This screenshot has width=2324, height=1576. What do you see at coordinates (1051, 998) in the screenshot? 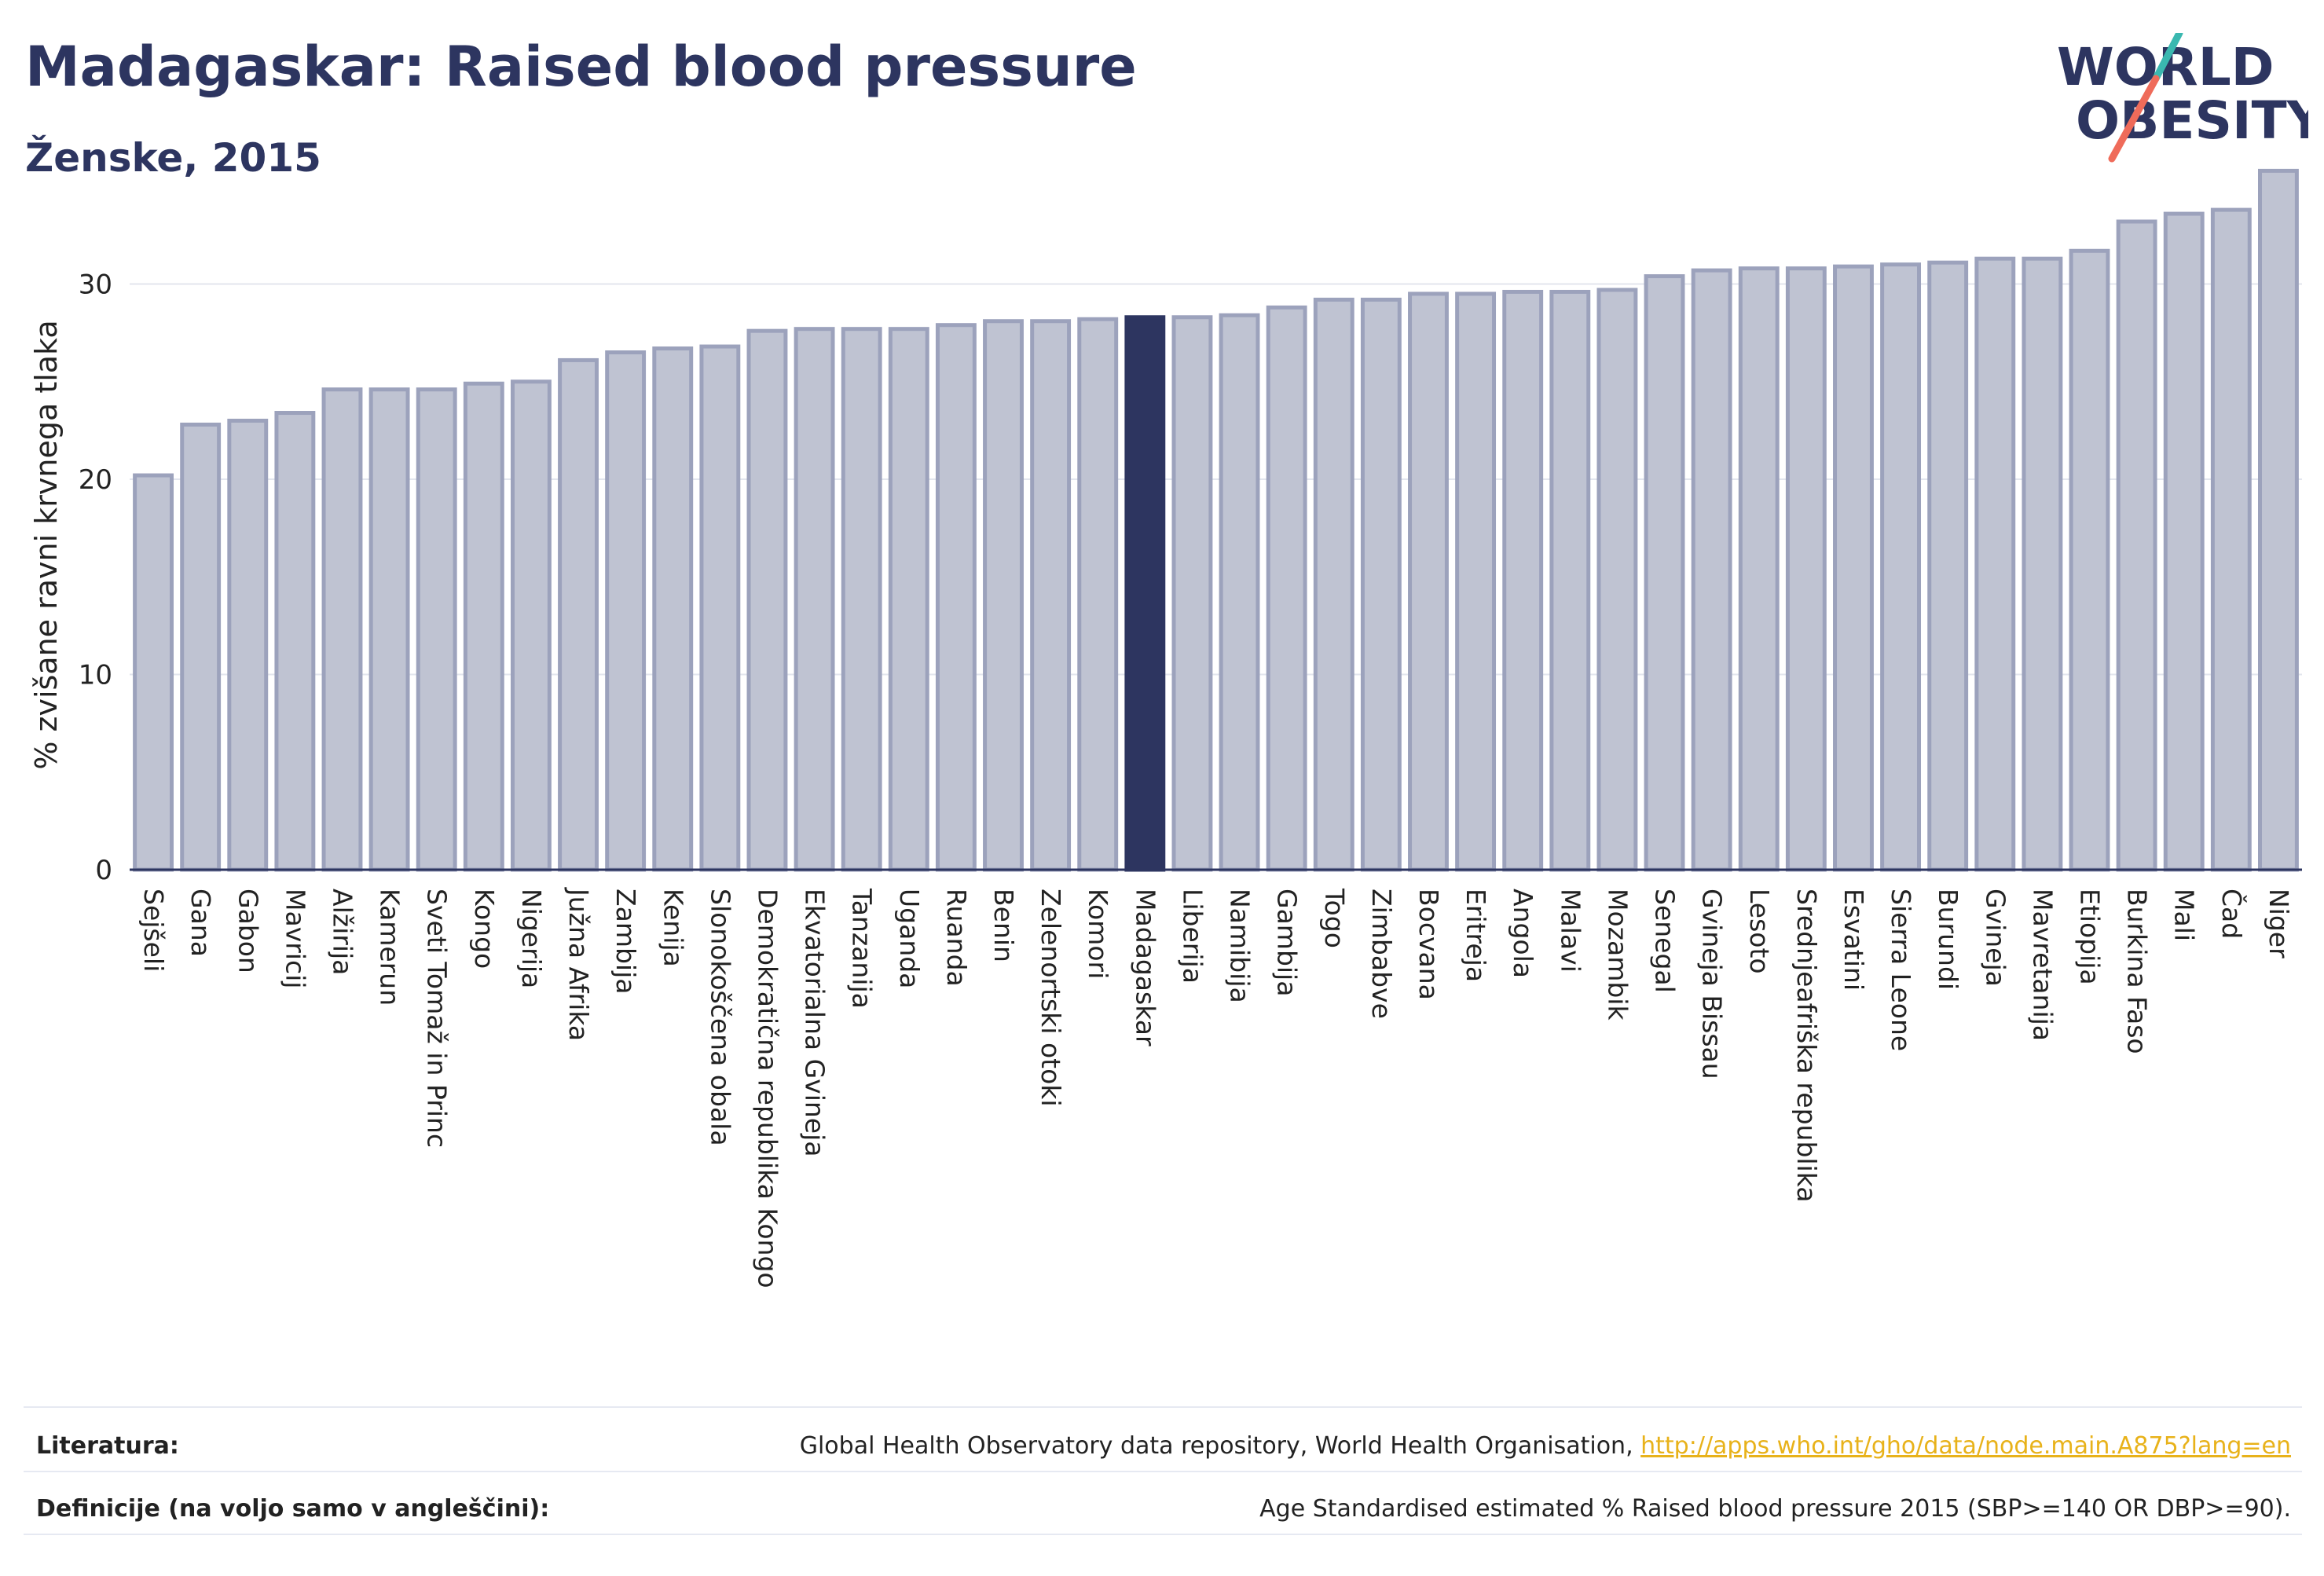
I see `x-tick-label: Zelenortski otoki` at bounding box center [1051, 998].